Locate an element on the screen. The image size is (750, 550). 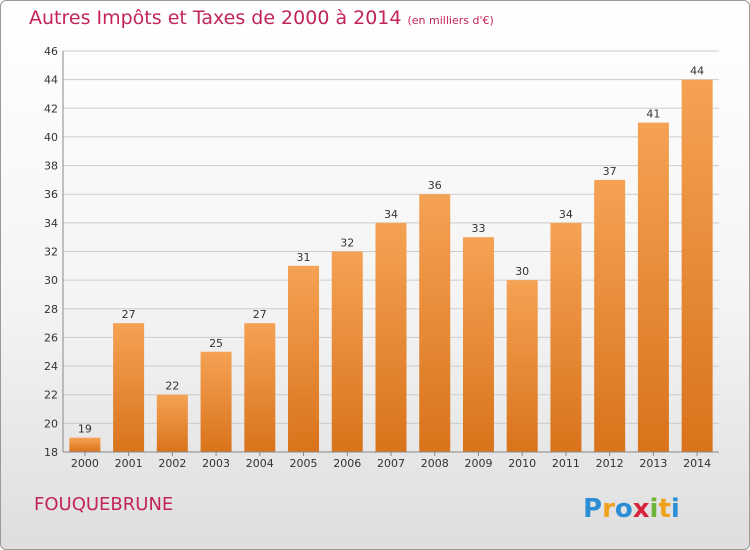
data-label-2005: 31 is located at coordinates (304, 257).